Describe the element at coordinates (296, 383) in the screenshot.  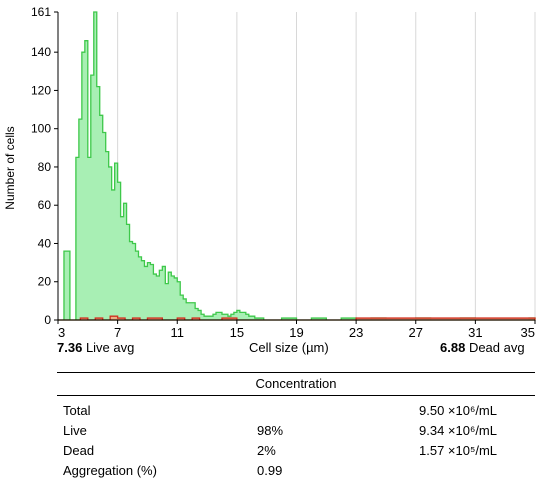
I see `table-header: Concentration` at that location.